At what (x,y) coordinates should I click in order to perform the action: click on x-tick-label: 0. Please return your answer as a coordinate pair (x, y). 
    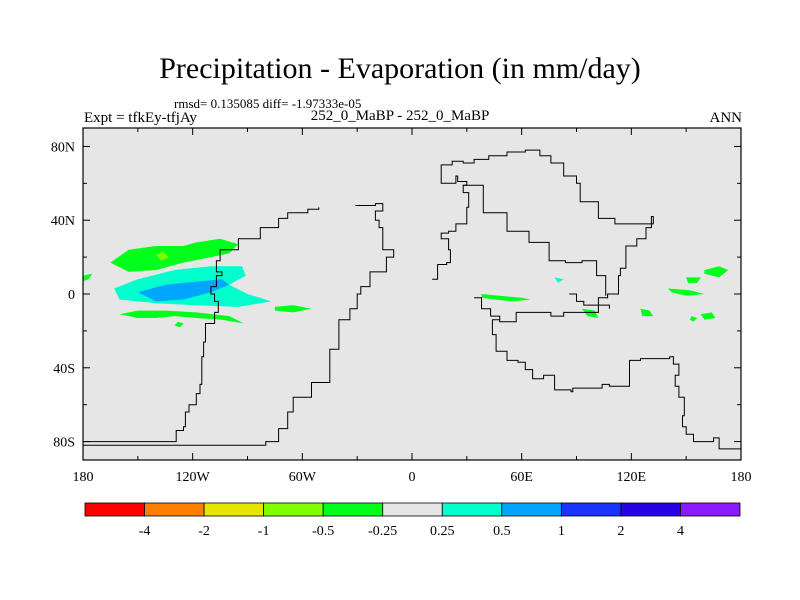
    Looking at the image, I should click on (412, 477).